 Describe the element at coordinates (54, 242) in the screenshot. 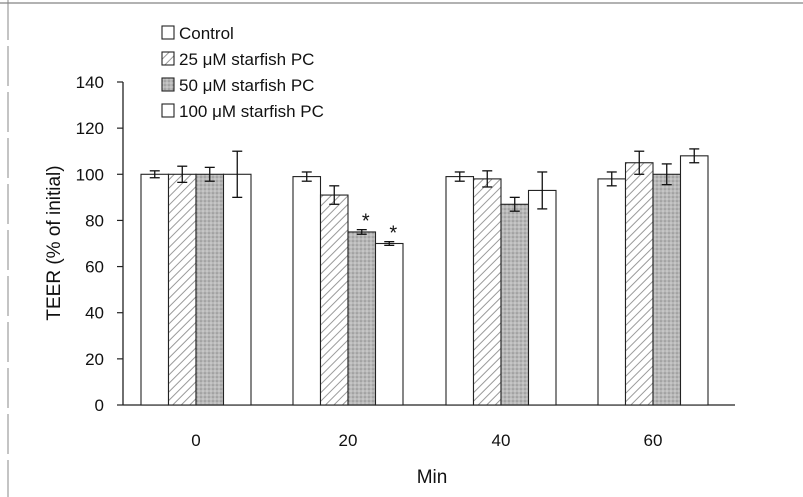

I see `y-axis-title: TEER (% of initial)` at that location.